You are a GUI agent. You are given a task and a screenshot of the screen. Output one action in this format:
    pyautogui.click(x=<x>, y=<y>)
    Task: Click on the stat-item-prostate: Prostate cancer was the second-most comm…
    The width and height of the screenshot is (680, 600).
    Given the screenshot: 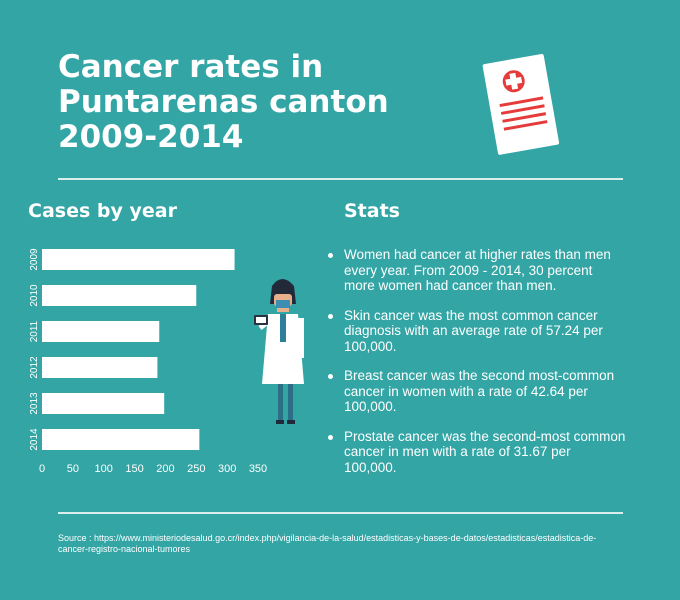 What is the action you would take?
    pyautogui.click(x=476, y=452)
    